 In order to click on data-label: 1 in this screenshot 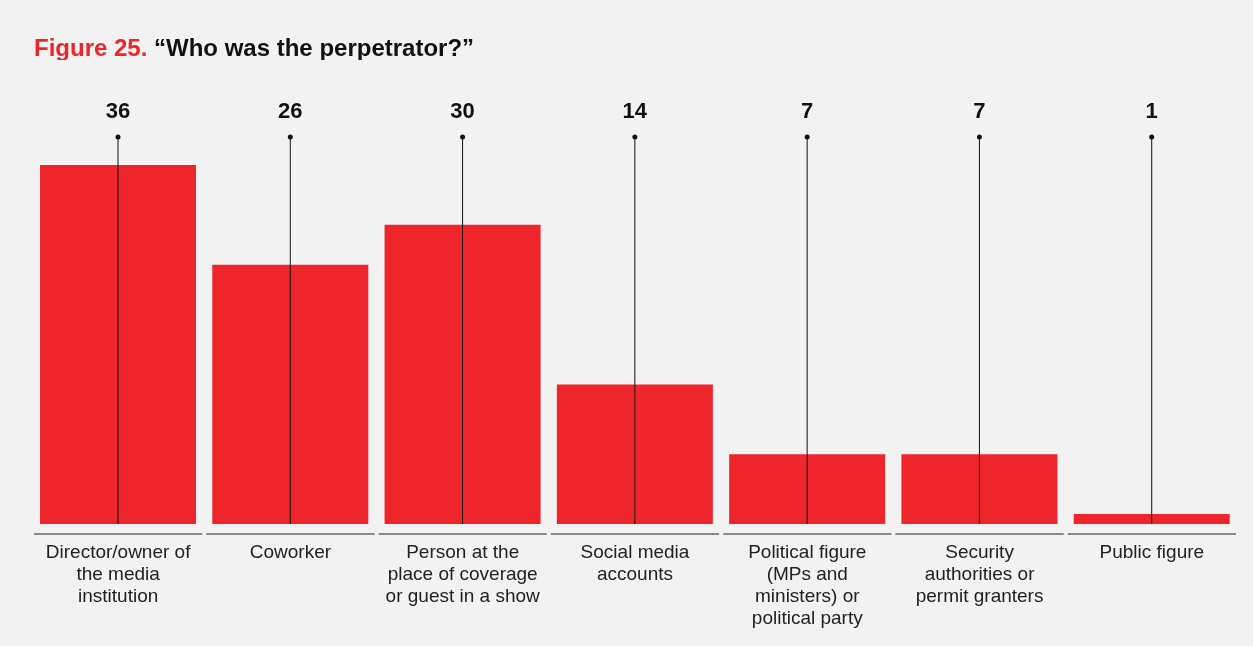, I will do `click(1151, 110)`.